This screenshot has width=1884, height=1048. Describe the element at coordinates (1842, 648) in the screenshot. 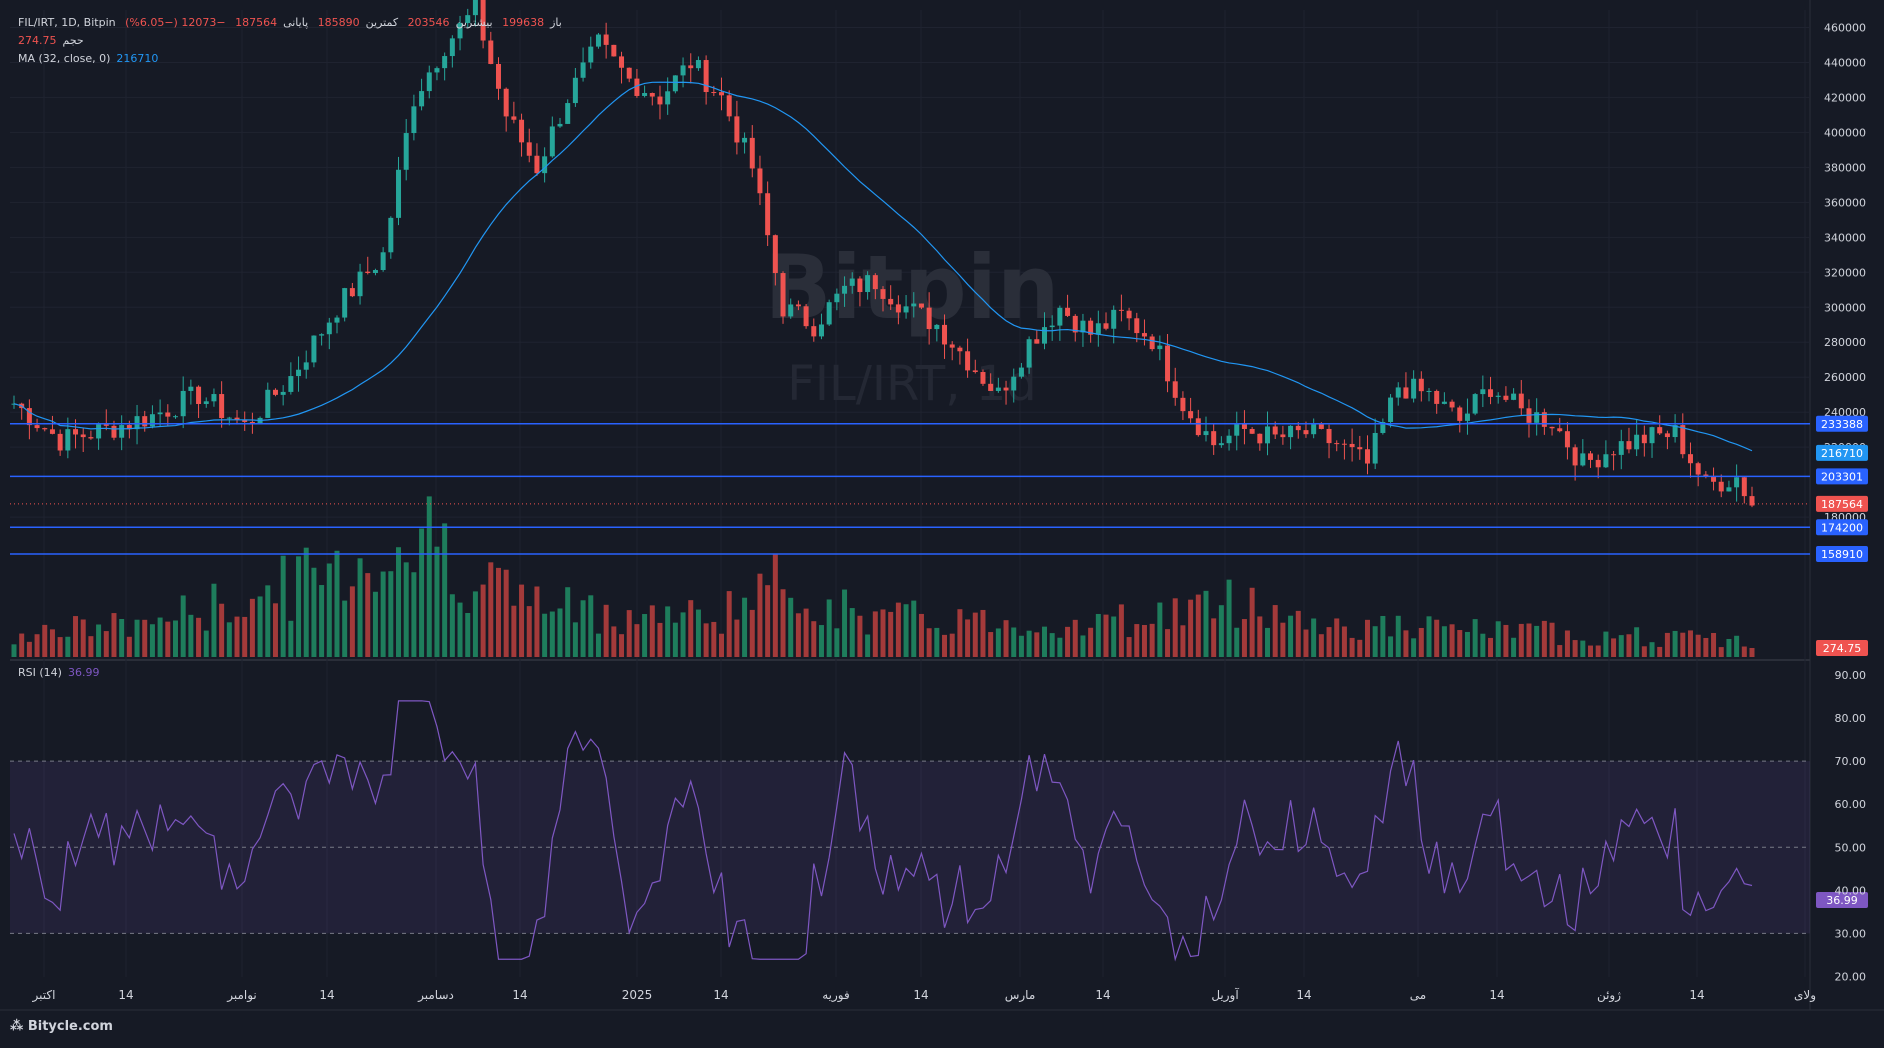

I see `volume-price-label: 274.75` at that location.